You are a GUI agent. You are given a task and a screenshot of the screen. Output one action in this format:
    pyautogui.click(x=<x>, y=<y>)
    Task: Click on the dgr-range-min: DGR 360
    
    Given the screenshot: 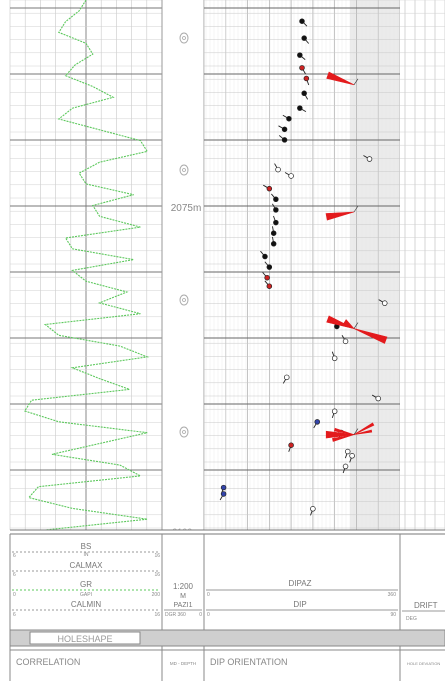 What is the action you would take?
    pyautogui.click(x=175, y=615)
    